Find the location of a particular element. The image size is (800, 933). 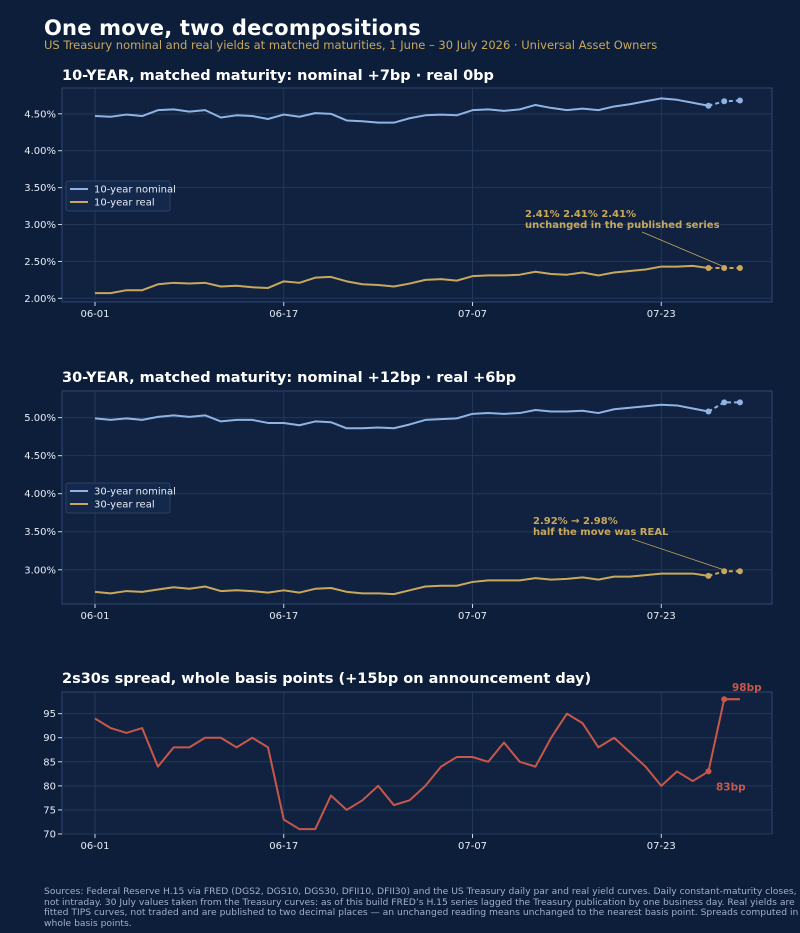

chart3-y-tick-label: 70 is located at coordinates (49, 835).